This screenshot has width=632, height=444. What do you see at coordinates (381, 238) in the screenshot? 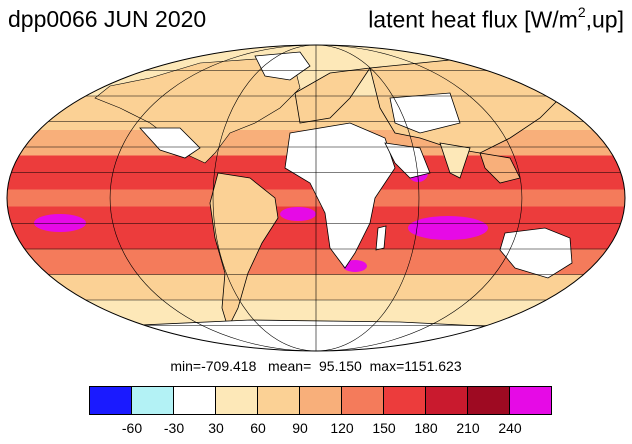
I see `land-madagascar` at bounding box center [381, 238].